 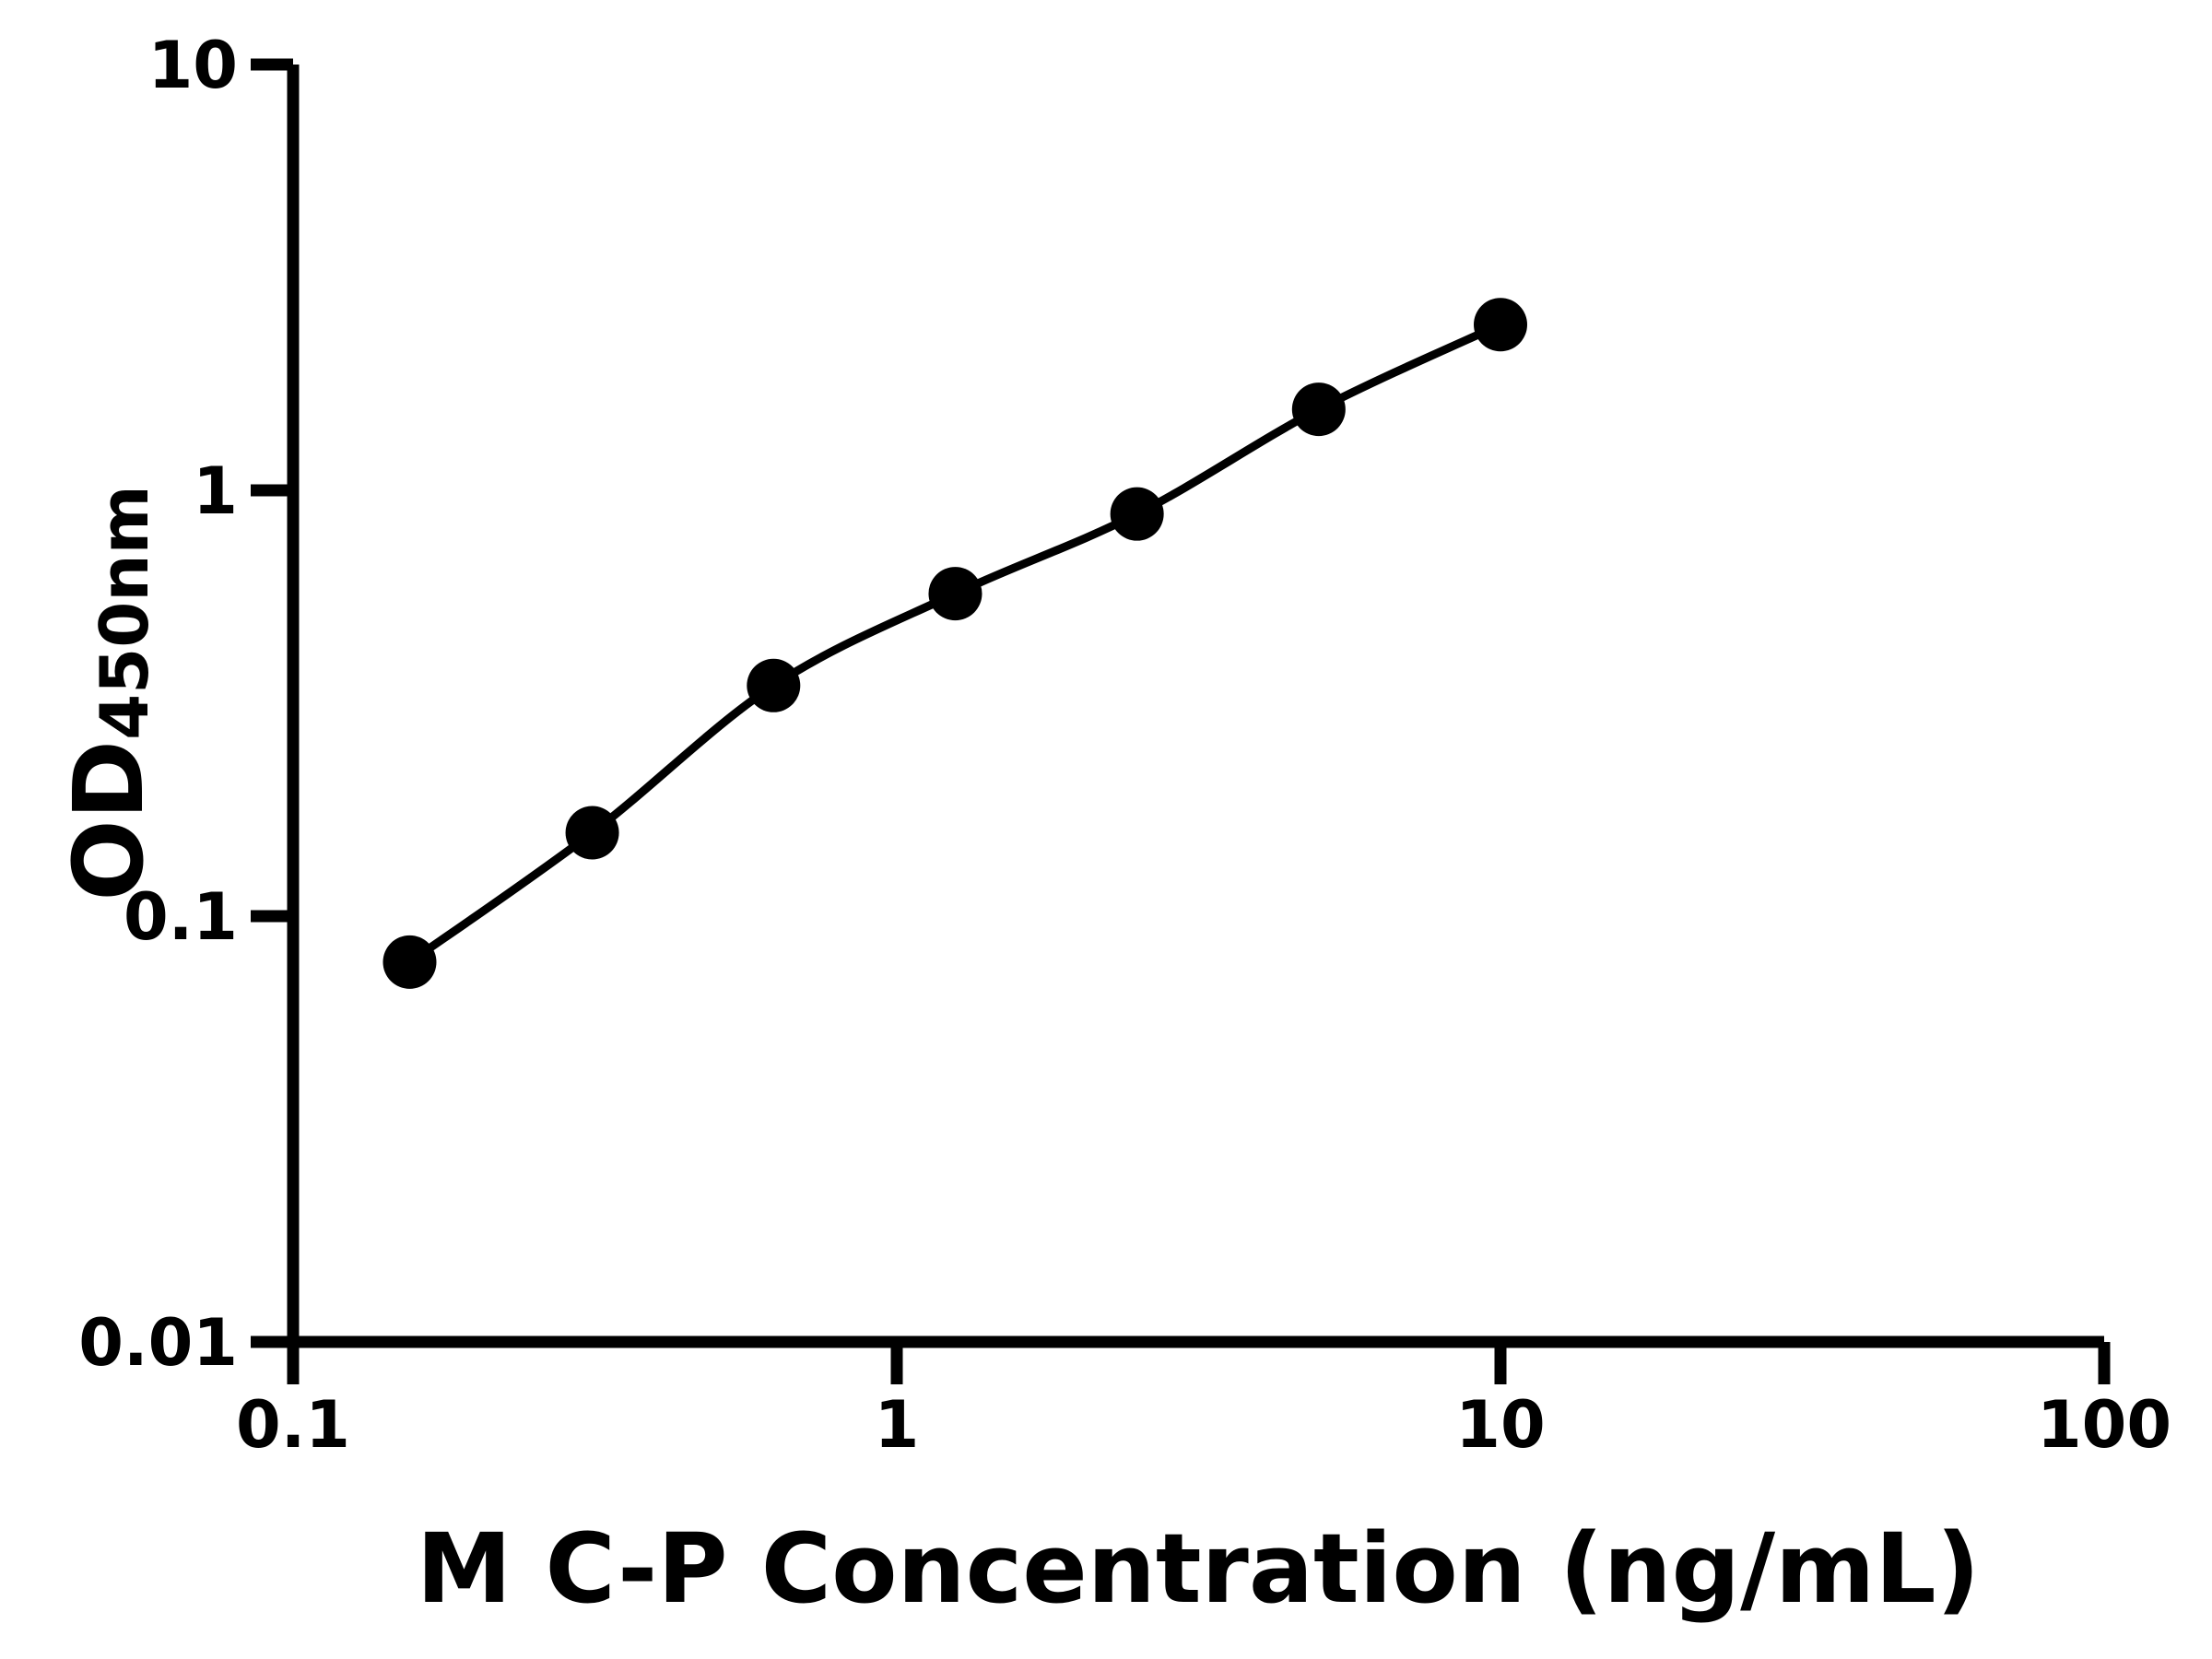 What do you see at coordinates (1500, 1425) in the screenshot?
I see `x-tick-label: 10` at bounding box center [1500, 1425].